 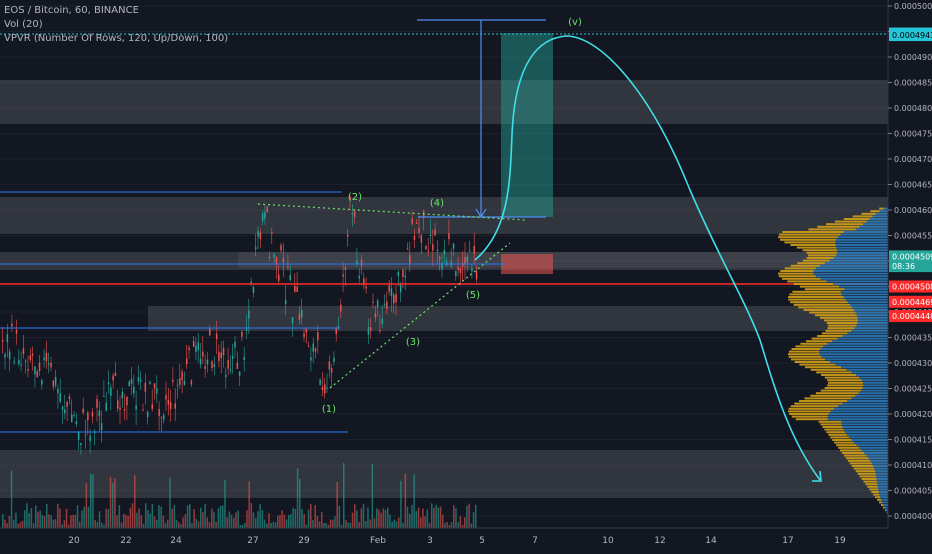 I want to click on vpvr-indicator-label: VPVR (Number Of Rows, 120, Up/Down, 100), so click(x=116, y=39).